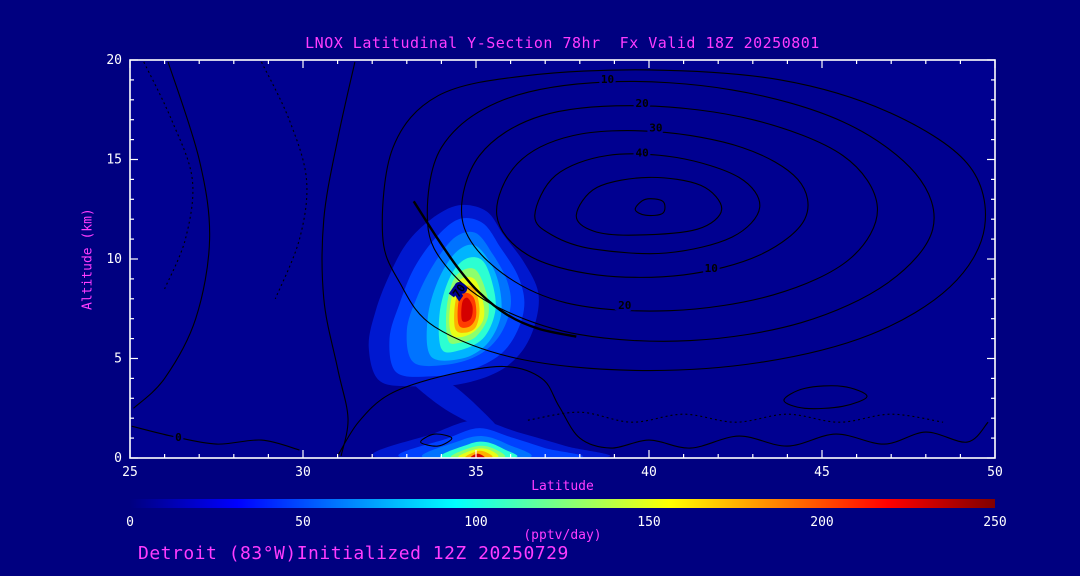 The width and height of the screenshot is (1080, 576). Describe the element at coordinates (822, 472) in the screenshot. I see `svg-text: 45` at that location.